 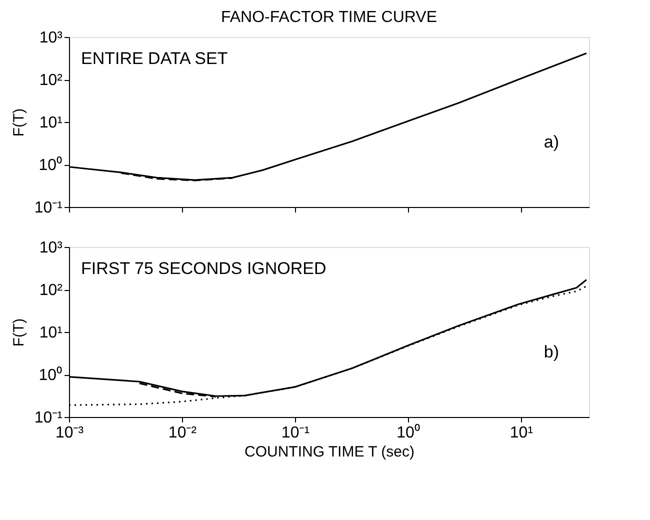 I want to click on x-tick-label: 10⁻¹, so click(x=295, y=433).